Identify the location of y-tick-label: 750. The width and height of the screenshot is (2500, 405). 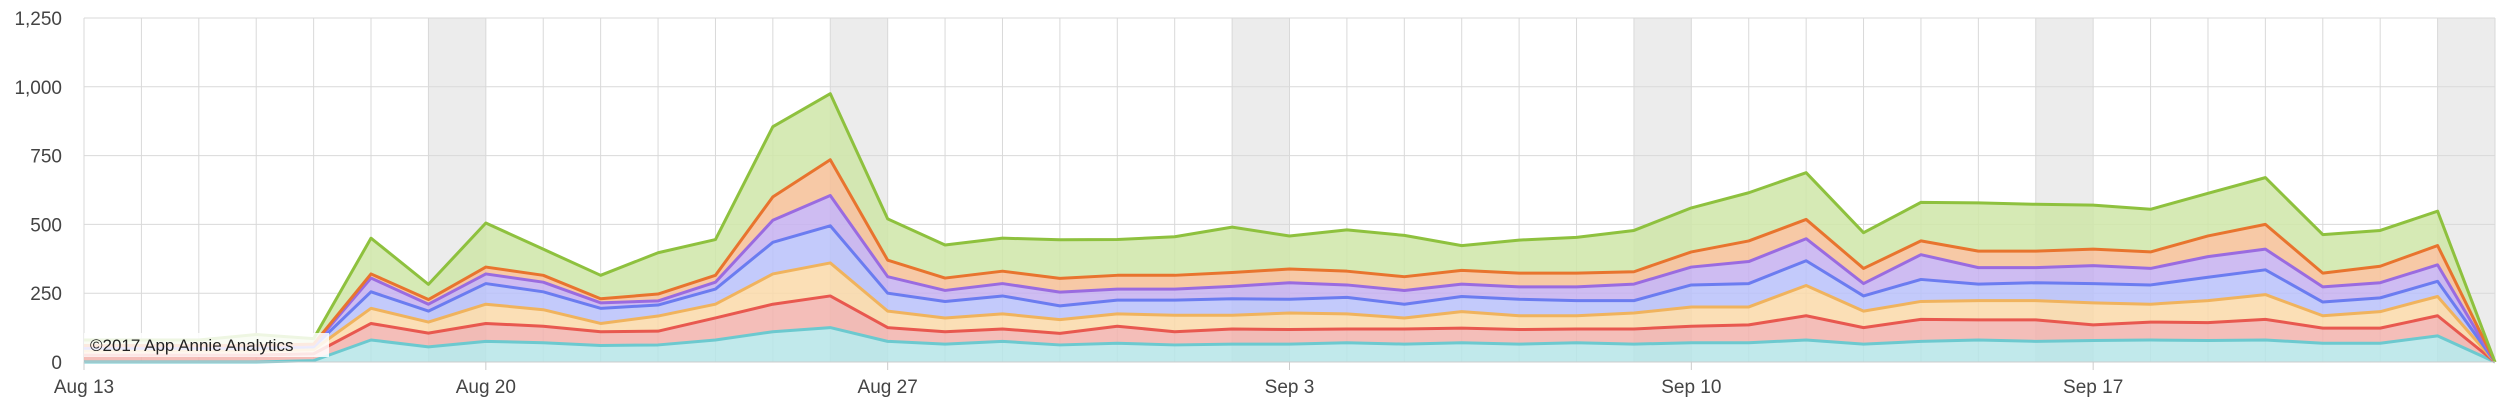
(46, 157).